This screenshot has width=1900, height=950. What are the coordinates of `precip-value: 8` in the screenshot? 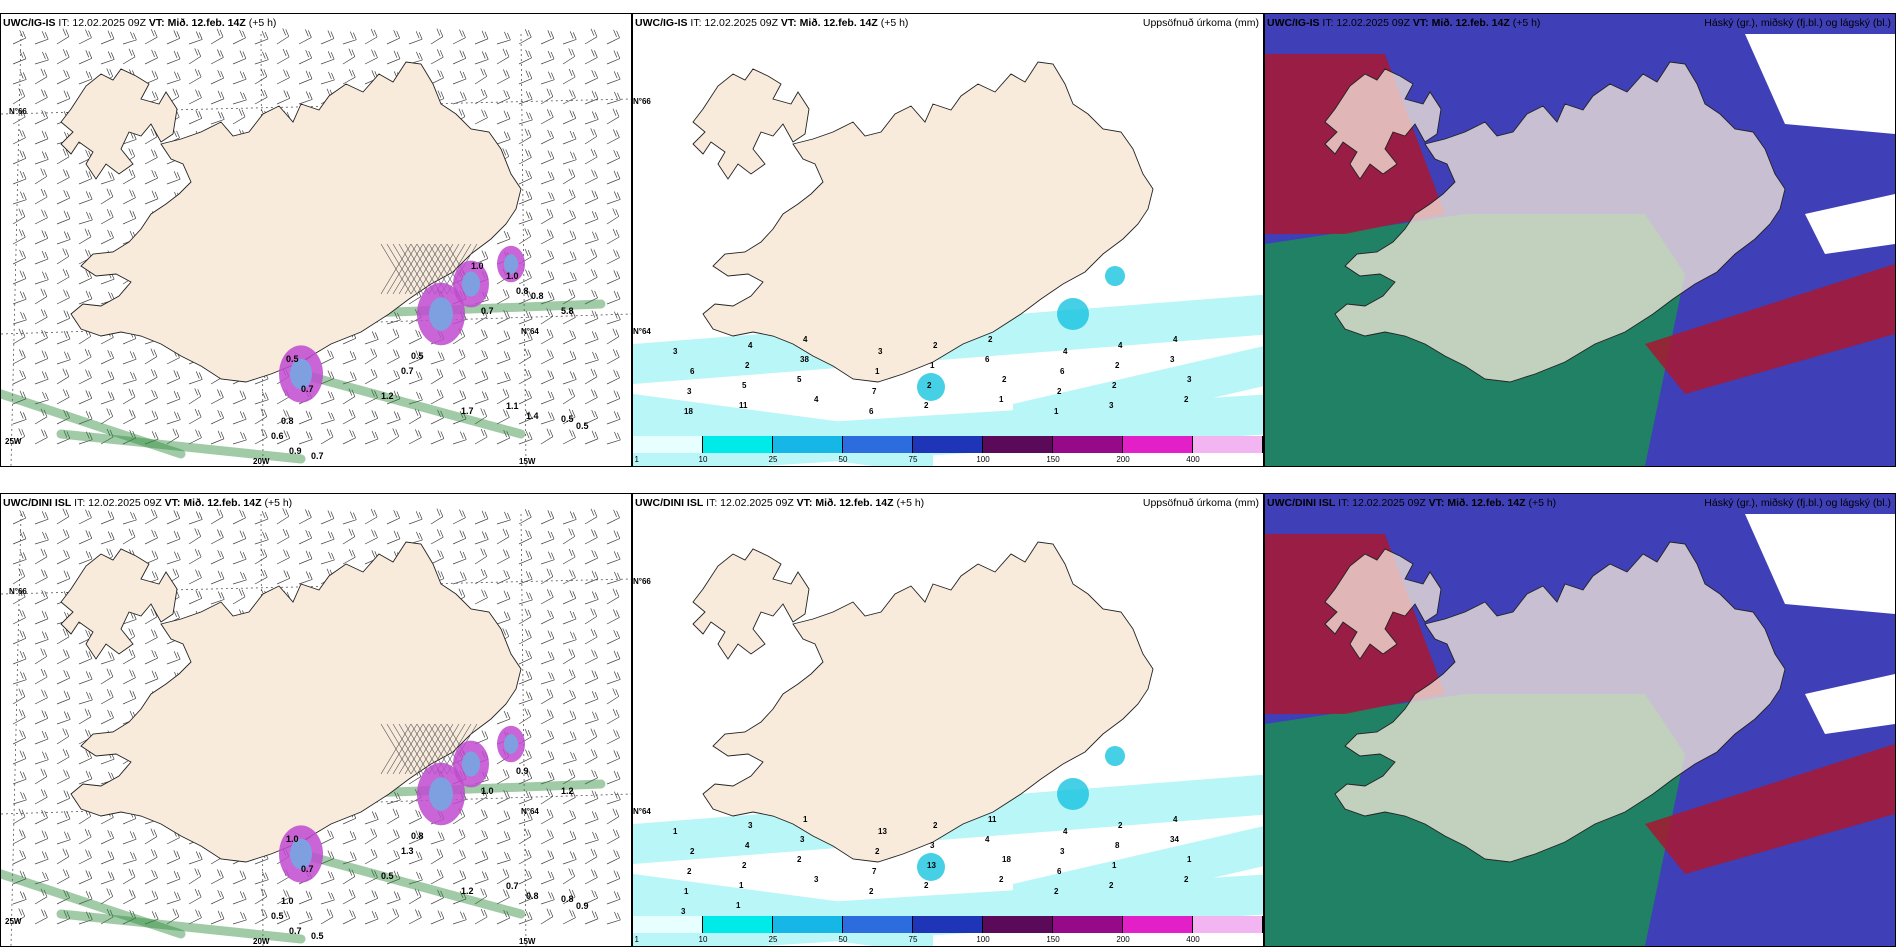 It's located at (1117, 845).